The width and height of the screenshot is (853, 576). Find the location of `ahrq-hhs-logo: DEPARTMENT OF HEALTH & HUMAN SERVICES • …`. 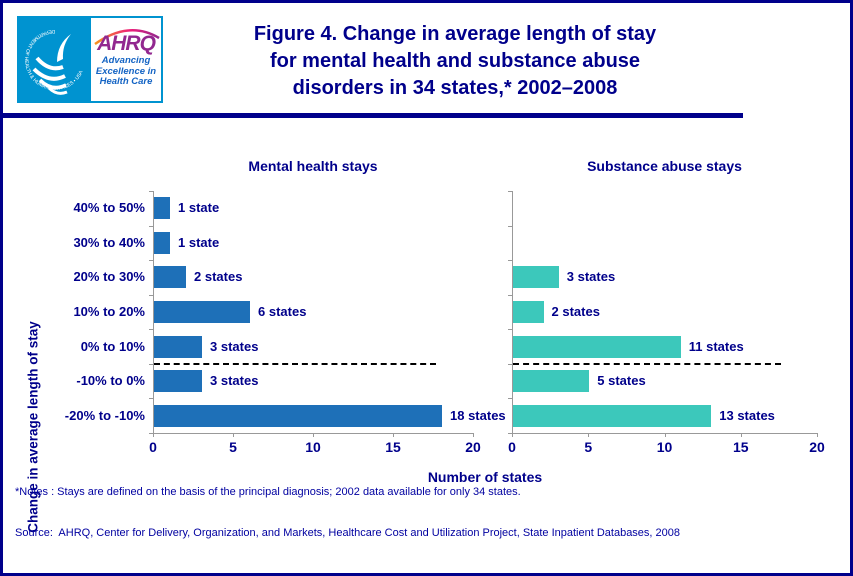

ahrq-hhs-logo: DEPARTMENT OF HEALTH & HUMAN SERVICES • … is located at coordinates (90, 59).